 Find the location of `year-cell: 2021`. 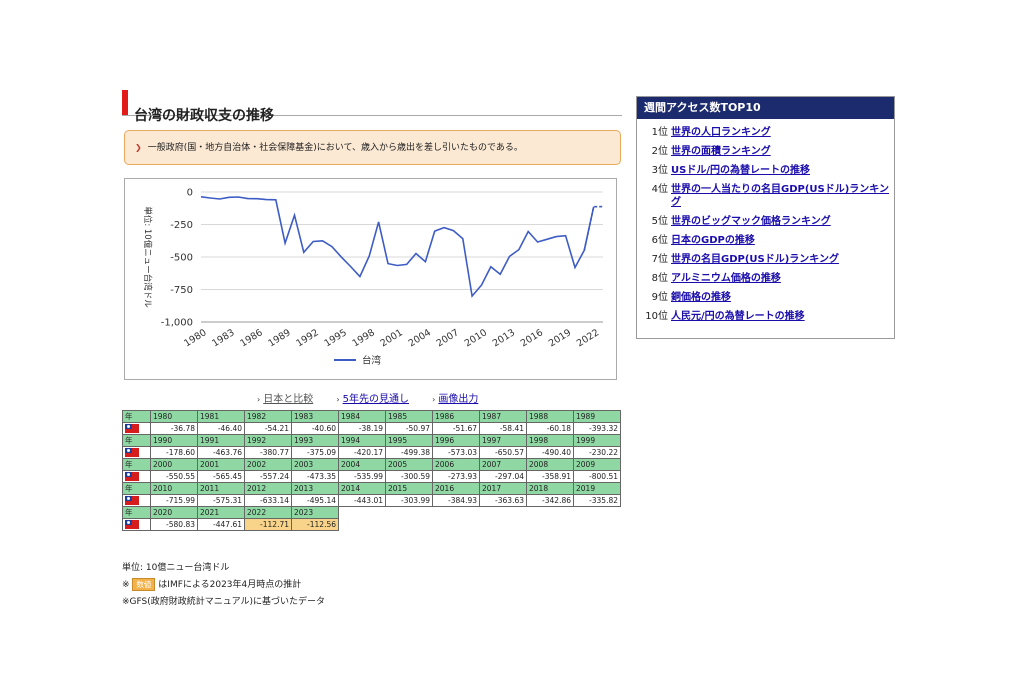

year-cell: 2021 is located at coordinates (221, 512).